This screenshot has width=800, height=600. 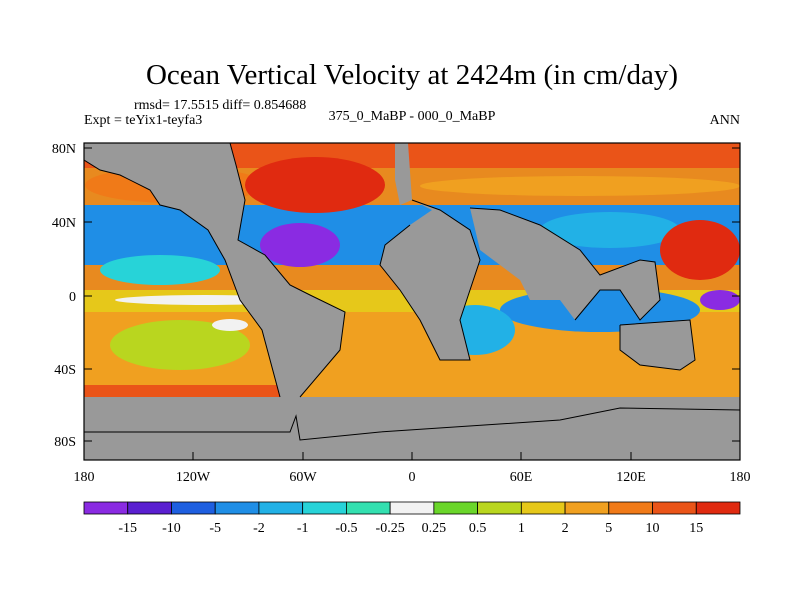 I want to click on lon-tick-120w: 120W, so click(x=193, y=477).